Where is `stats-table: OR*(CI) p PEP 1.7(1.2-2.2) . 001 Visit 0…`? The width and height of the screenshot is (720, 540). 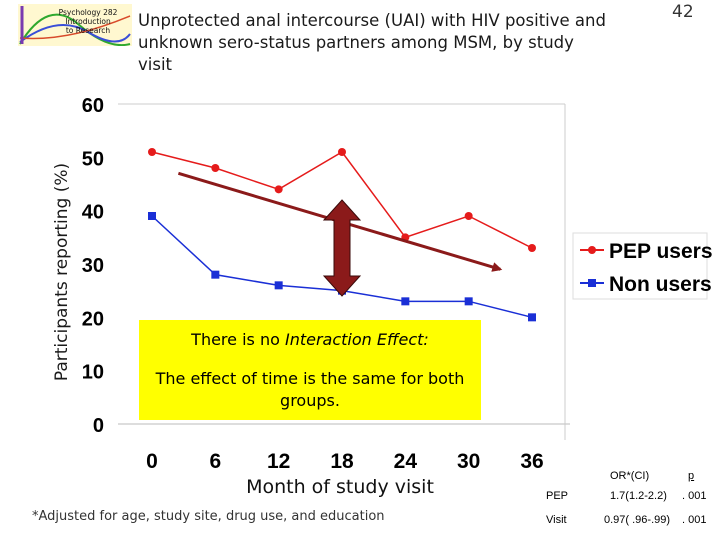
stats-table: OR*(CI) p PEP 1.7(1.2-2.2) . 001 Visit 0… is located at coordinates (628, 500).